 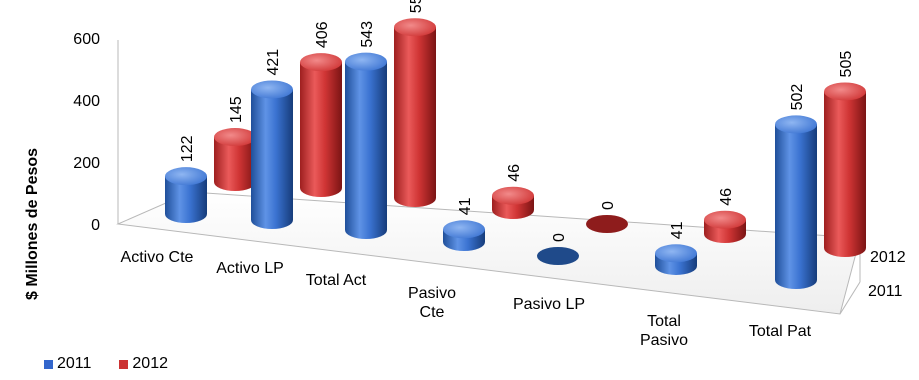 I want to click on data-label: 406, so click(x=322, y=34).